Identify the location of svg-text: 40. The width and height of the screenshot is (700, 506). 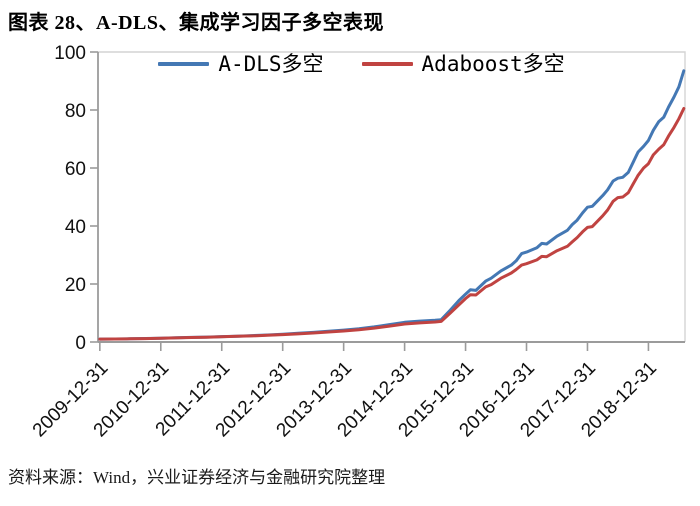
(75, 227).